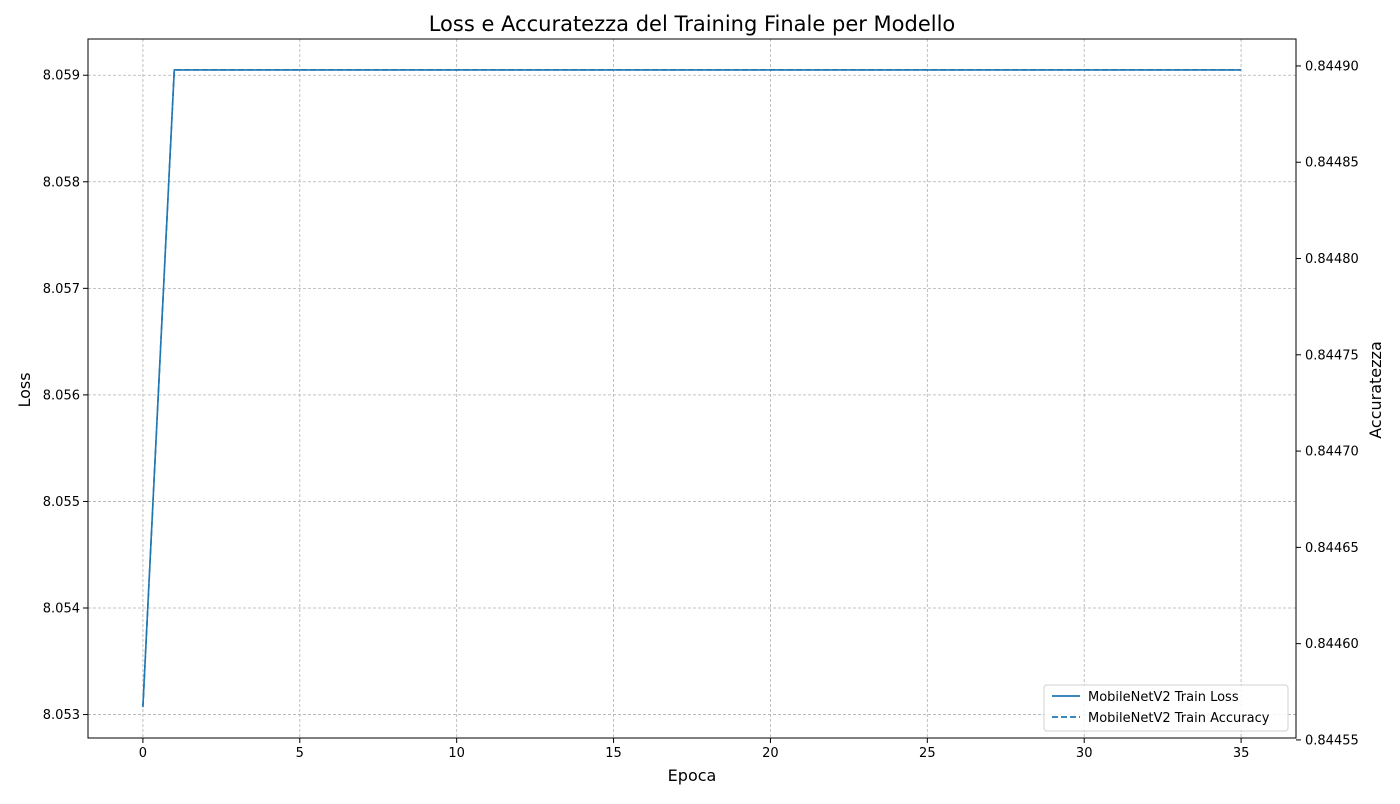  Describe the element at coordinates (613, 753) in the screenshot. I see `x-tick-label: 15` at that location.